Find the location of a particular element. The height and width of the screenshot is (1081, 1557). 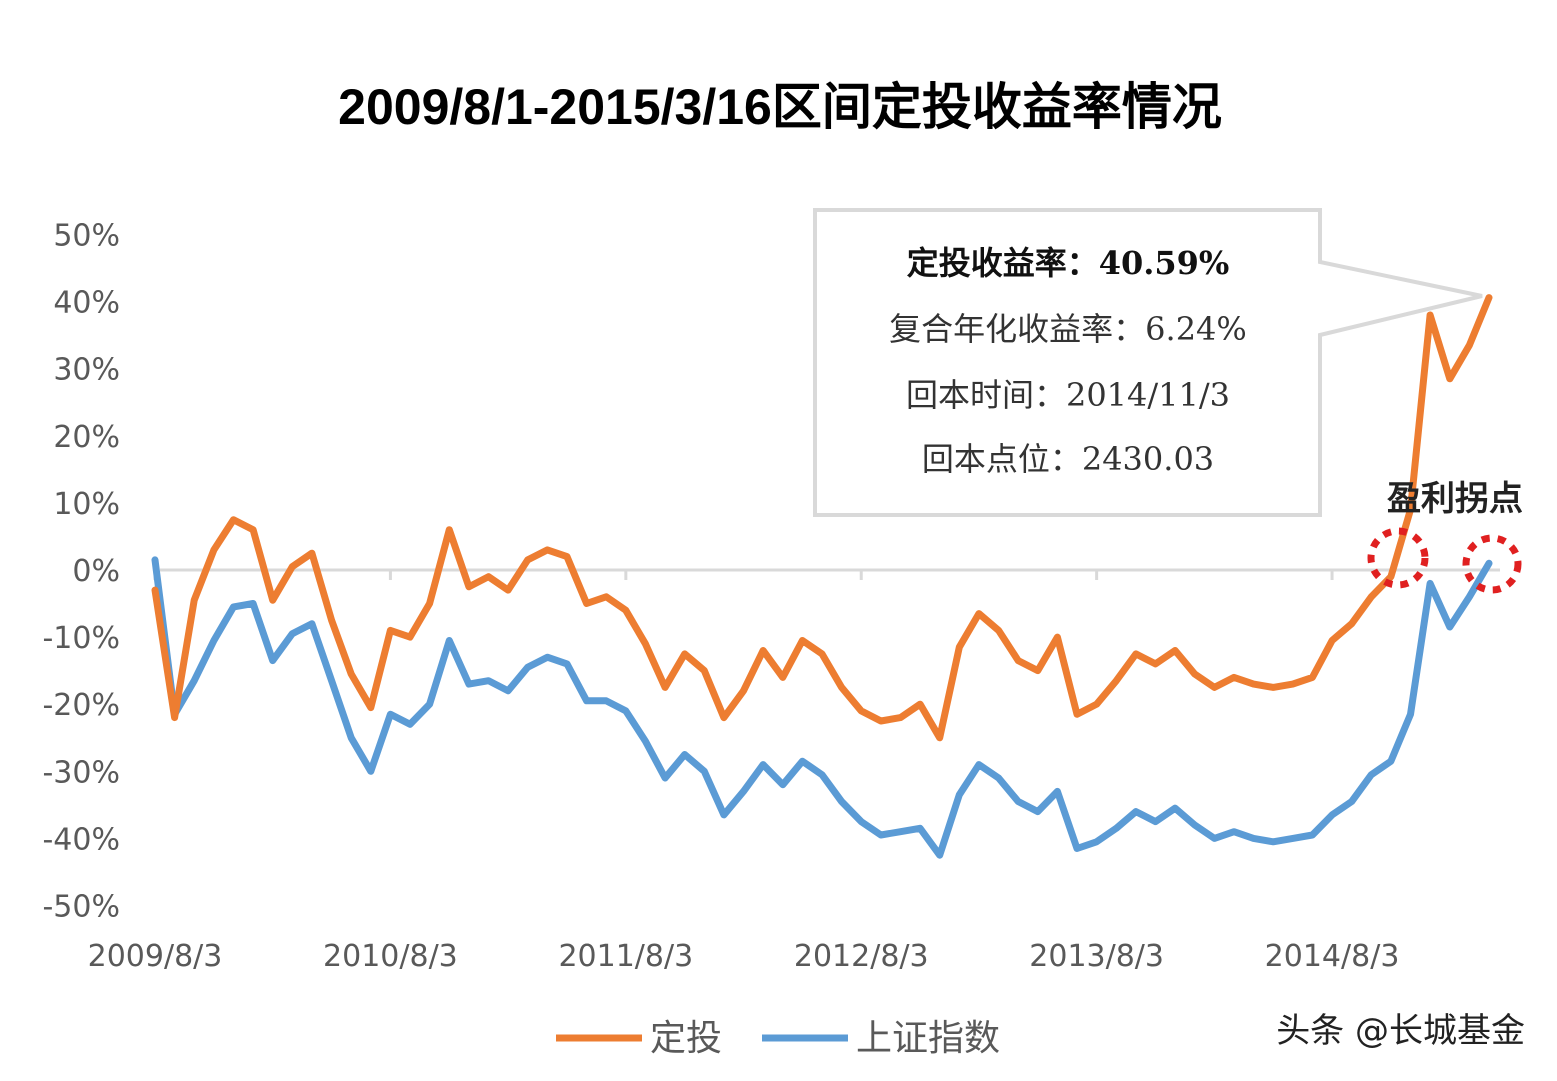

x-tick-label: 2009/8/3 is located at coordinates (155, 956).